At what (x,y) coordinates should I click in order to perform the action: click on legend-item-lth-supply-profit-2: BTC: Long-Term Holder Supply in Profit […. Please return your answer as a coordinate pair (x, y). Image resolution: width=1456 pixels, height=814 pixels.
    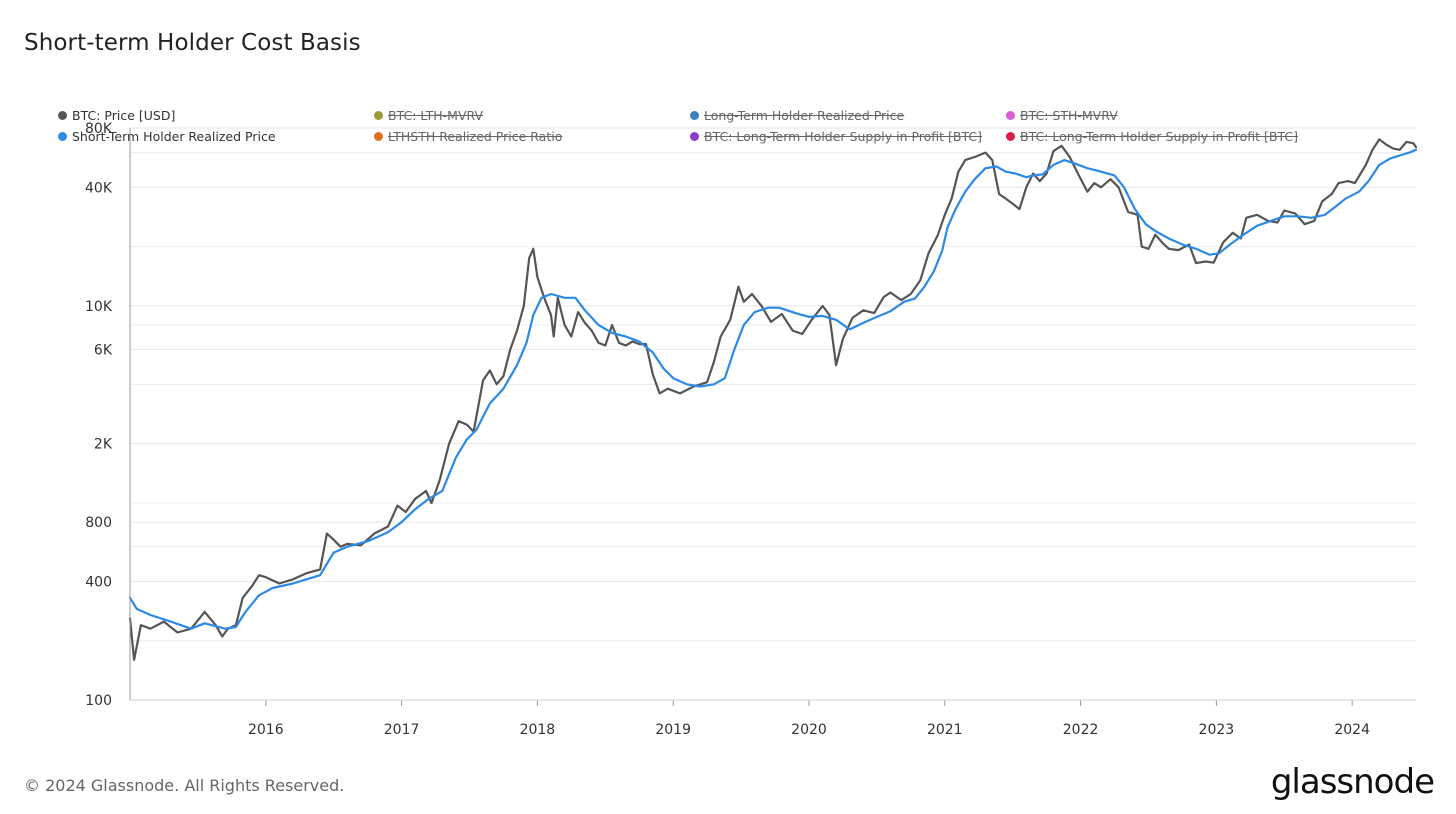
    Looking at the image, I should click on (1152, 136).